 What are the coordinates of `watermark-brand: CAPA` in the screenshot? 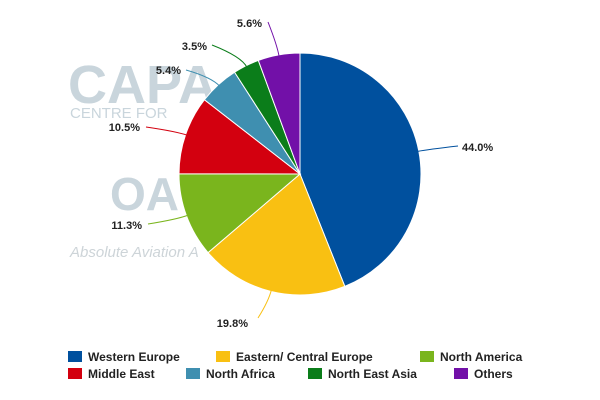 It's located at (142, 85).